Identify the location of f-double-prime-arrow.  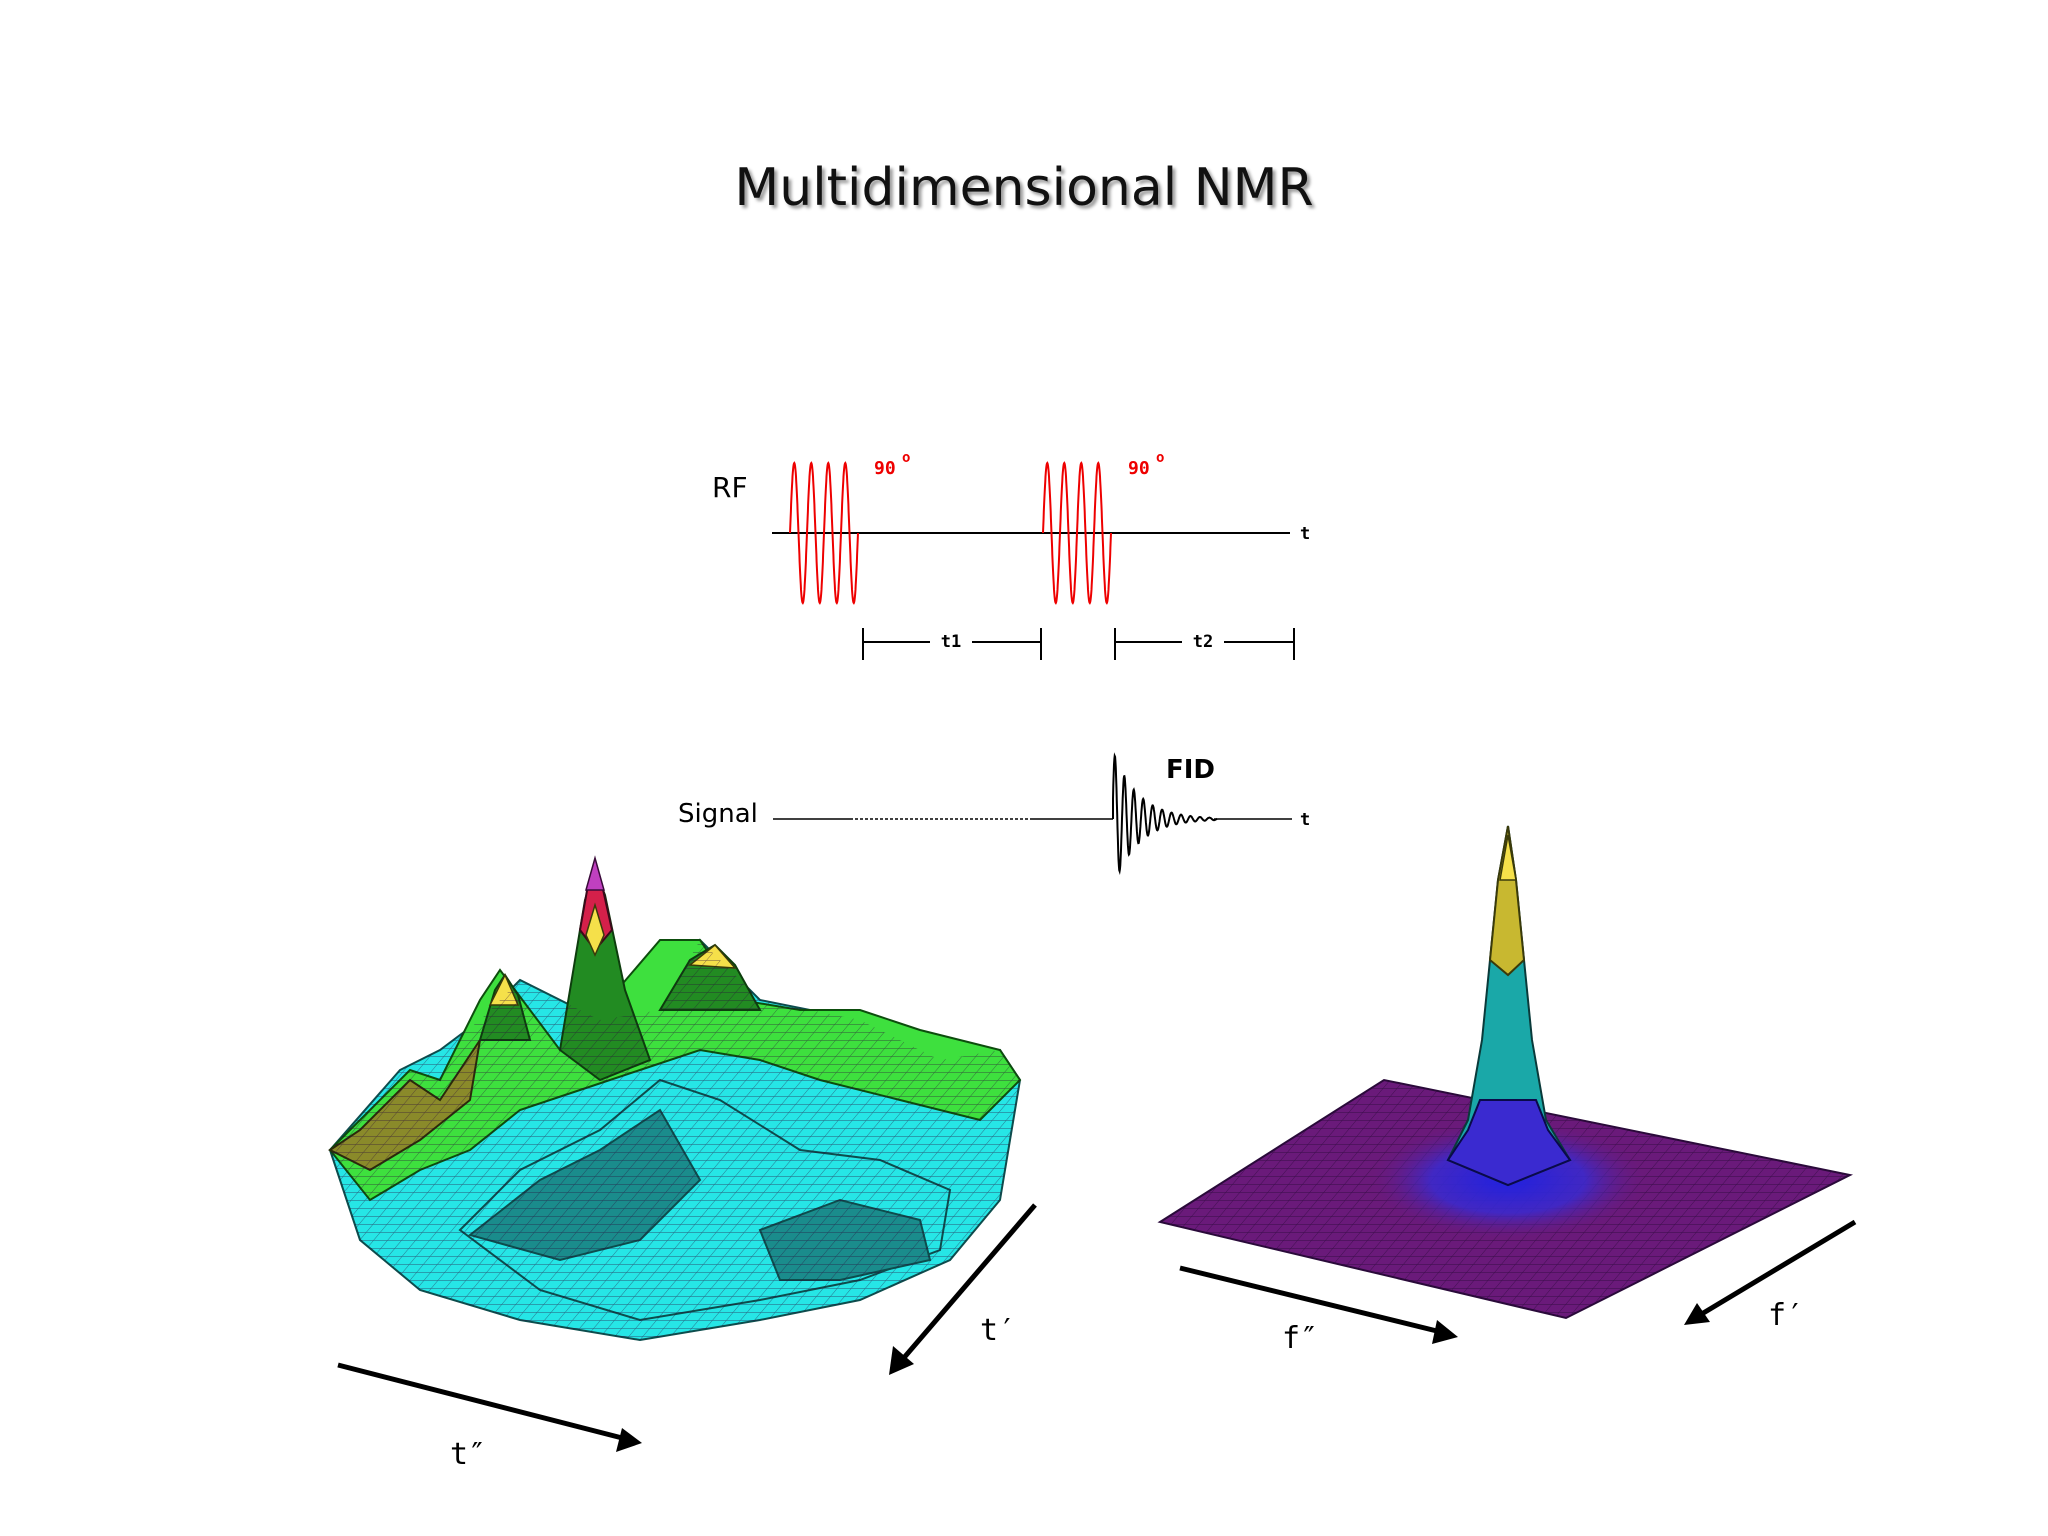
(1312, 1300).